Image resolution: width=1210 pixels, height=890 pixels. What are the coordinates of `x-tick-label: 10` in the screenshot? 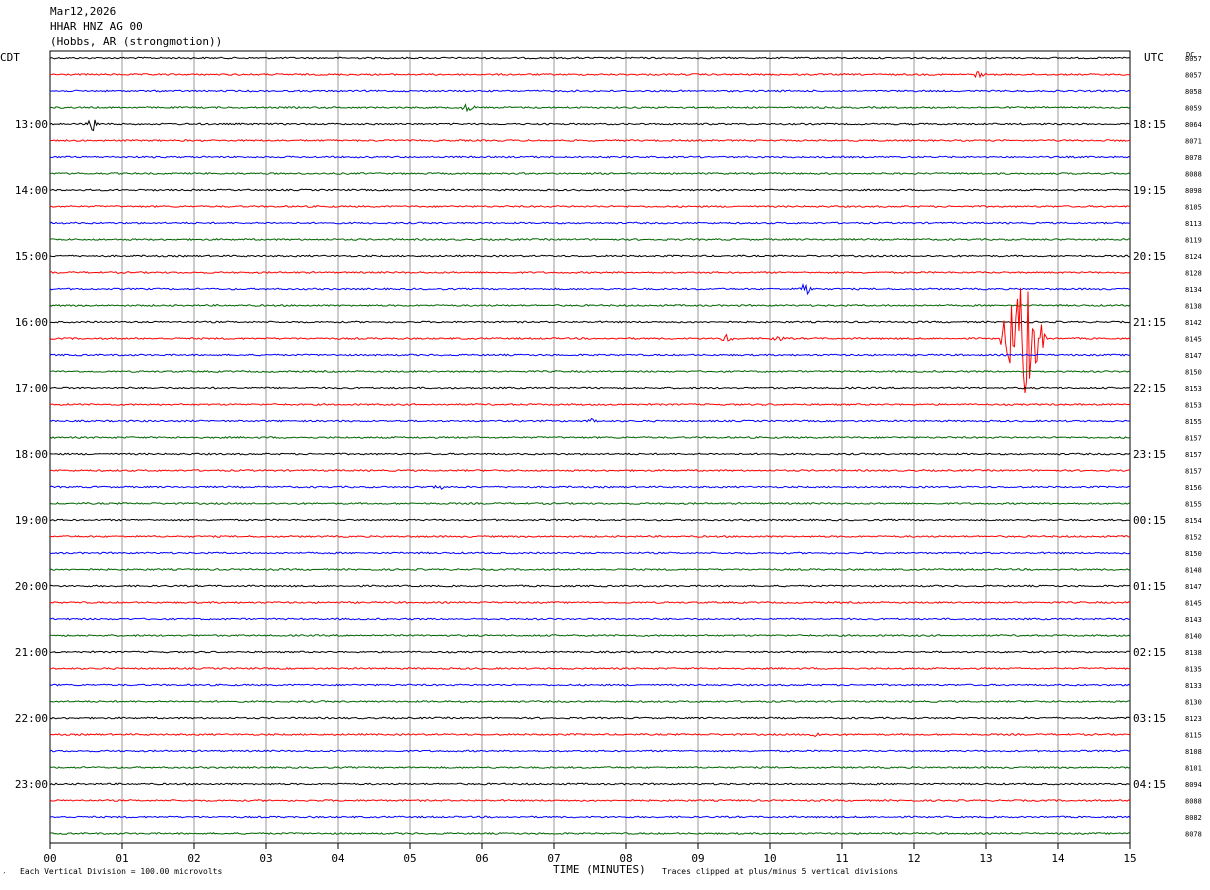 It's located at (769, 858).